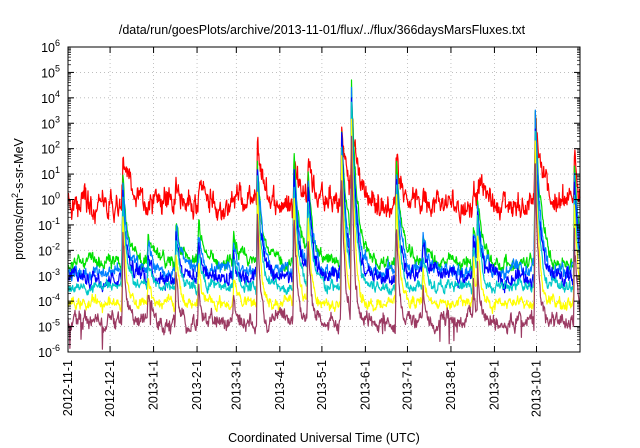 The image size is (640, 448). I want to click on x-tick-label: 2013-8-1, so click(451, 385).